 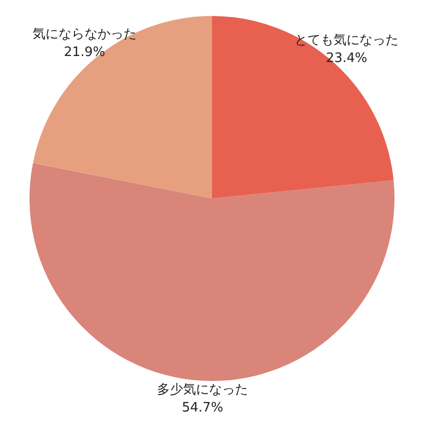 What do you see at coordinates (347, 58) in the screenshot?
I see `data-label: 23.4%` at bounding box center [347, 58].